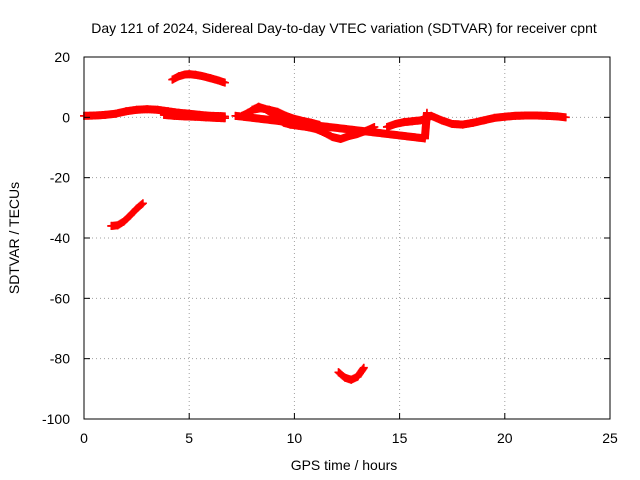 The width and height of the screenshot is (640, 480). Describe the element at coordinates (349, 438) in the screenshot. I see `x-tick-labels: 0 5 10 15 20 25` at that location.